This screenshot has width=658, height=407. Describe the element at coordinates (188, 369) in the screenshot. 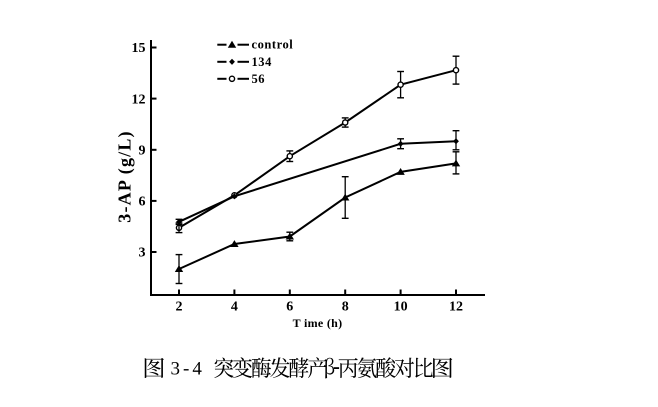

I see `svg-text: 3-4` at that location.